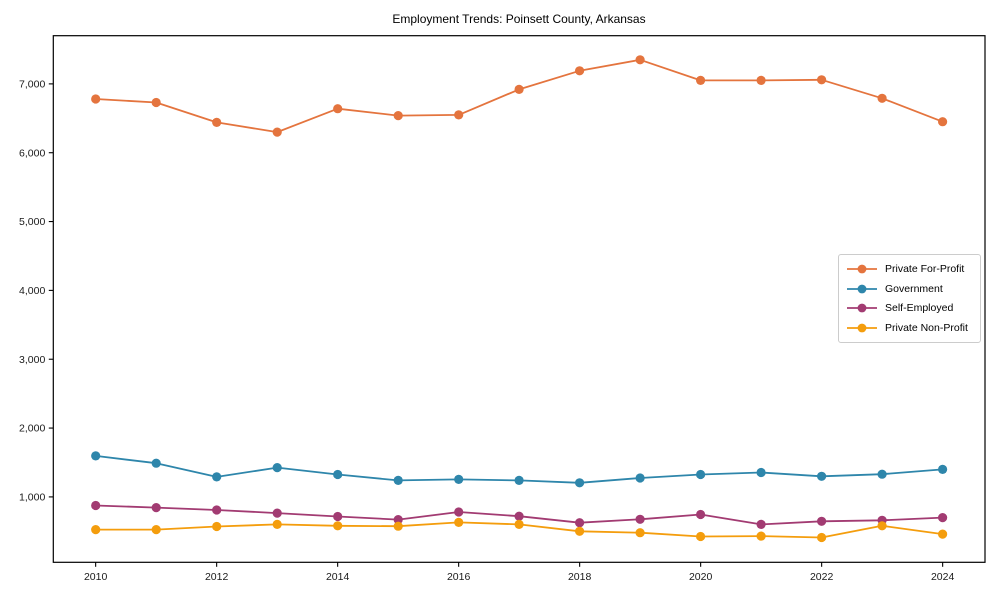 The height and width of the screenshot is (600, 1000). Describe the element at coordinates (32, 153) in the screenshot. I see `y-axis-tick-label: 6,000` at that location.